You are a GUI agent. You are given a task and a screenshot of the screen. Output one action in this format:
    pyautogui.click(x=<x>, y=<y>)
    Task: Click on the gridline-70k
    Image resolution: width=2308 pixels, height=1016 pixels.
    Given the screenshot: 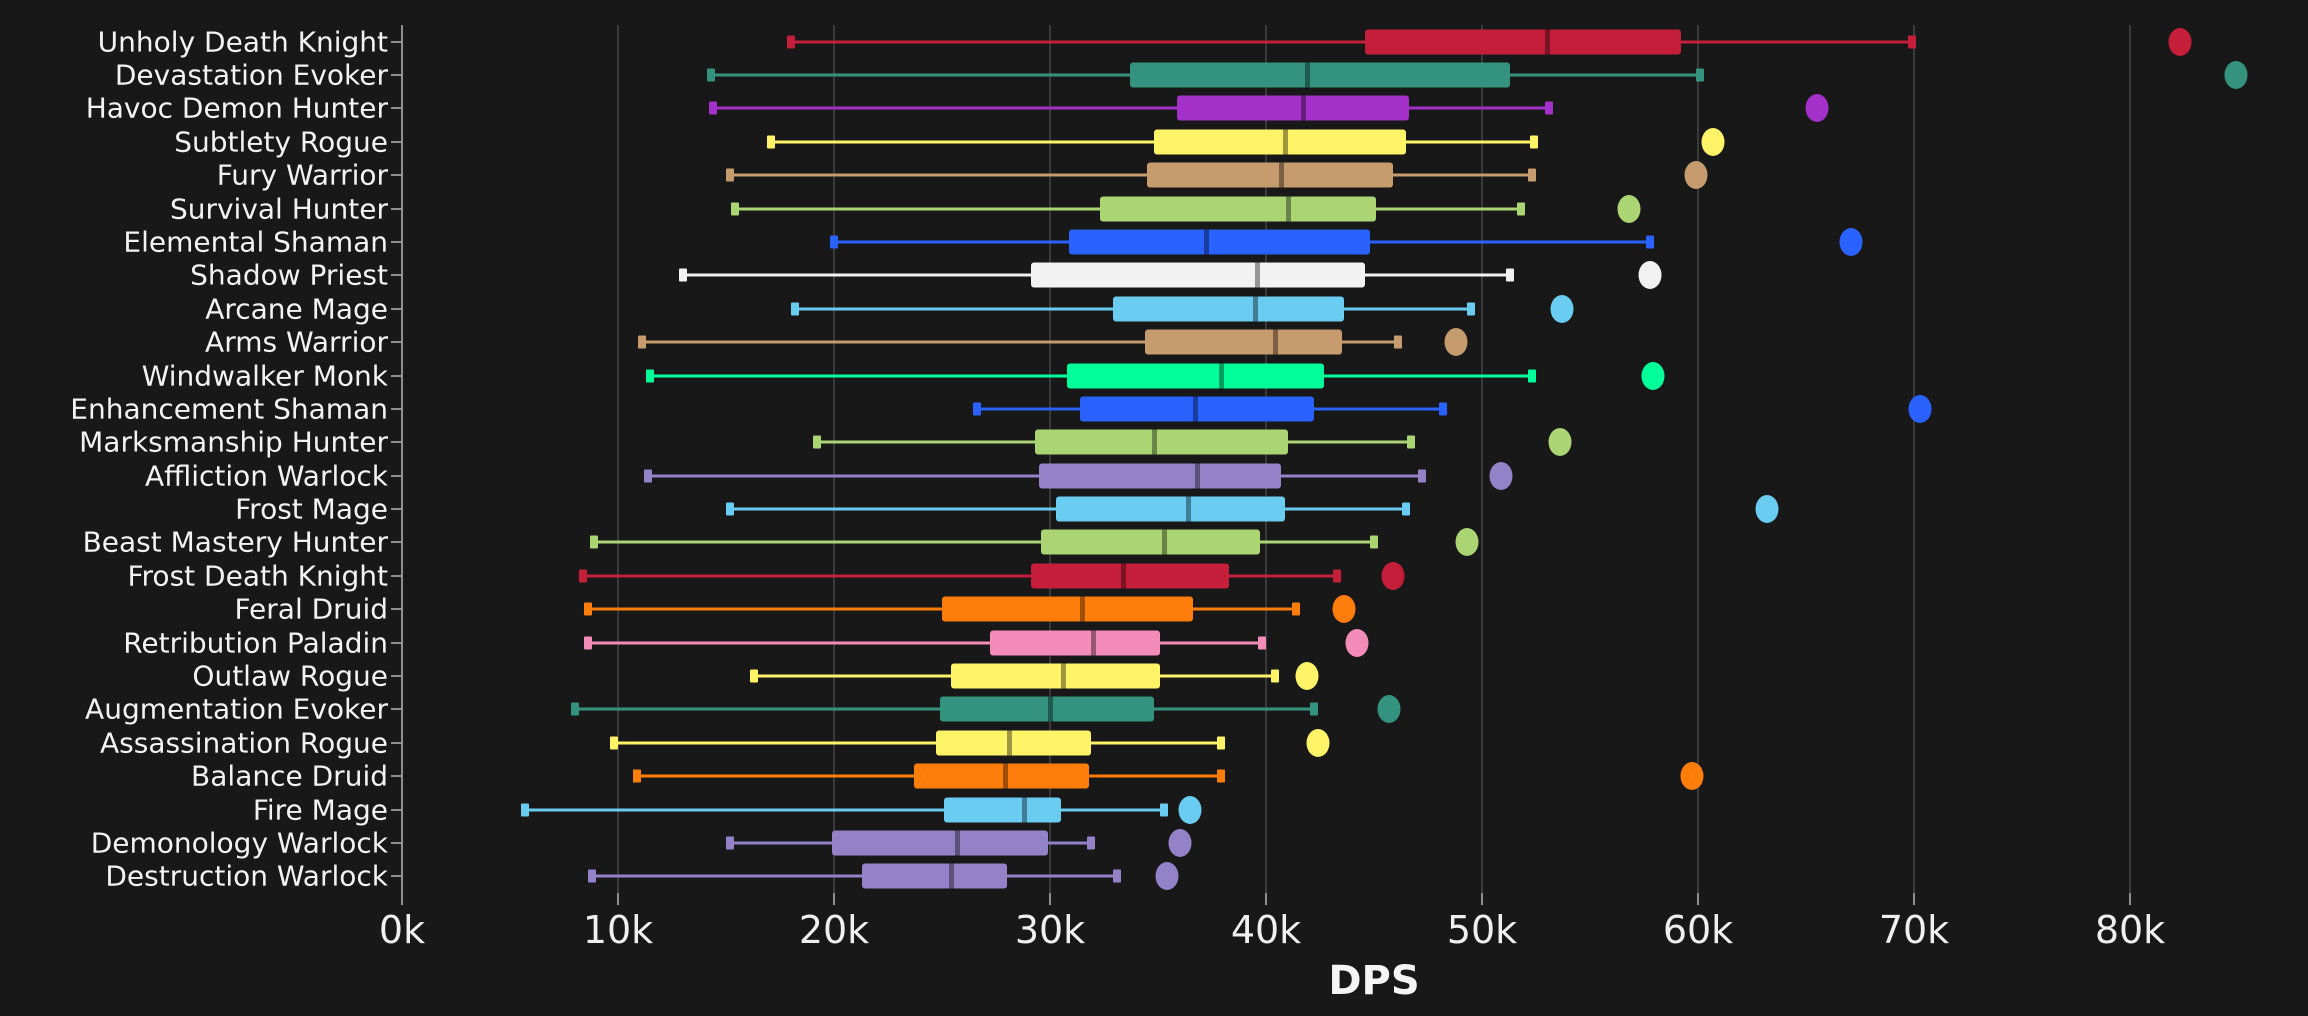 What is the action you would take?
    pyautogui.click(x=1914, y=459)
    